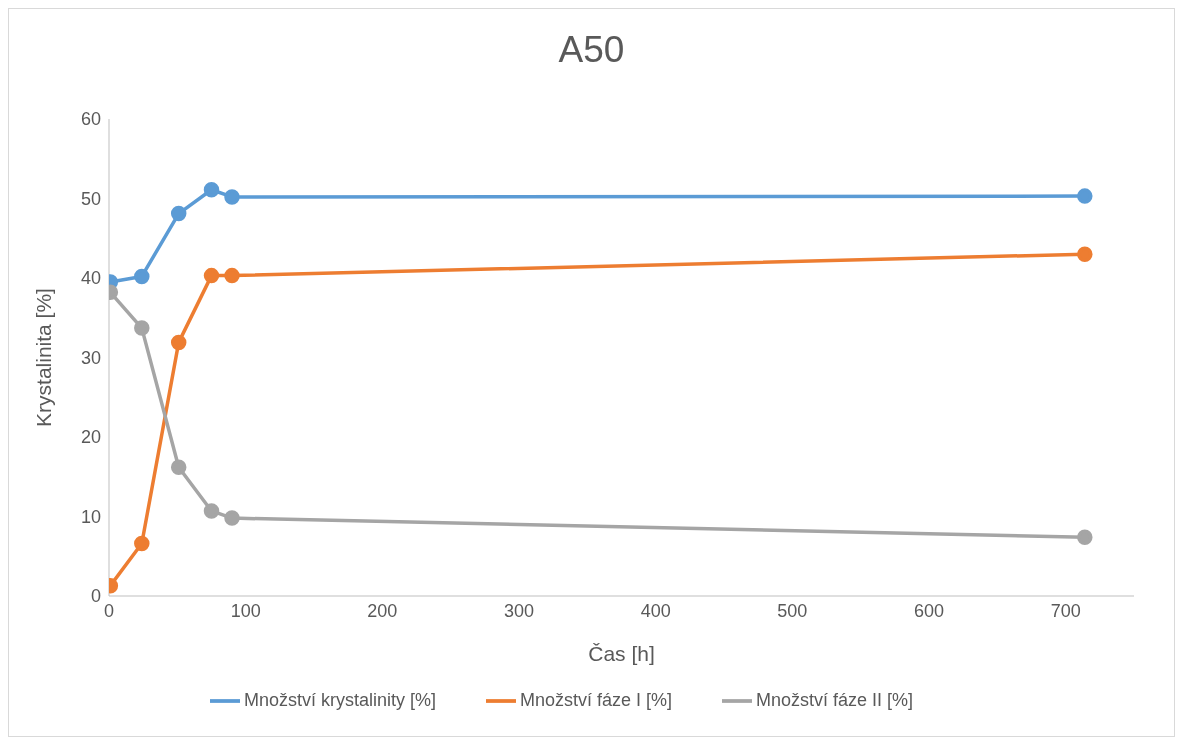 The image size is (1181, 743). Describe the element at coordinates (90, 119) in the screenshot. I see `y-tick-label: 60` at that location.